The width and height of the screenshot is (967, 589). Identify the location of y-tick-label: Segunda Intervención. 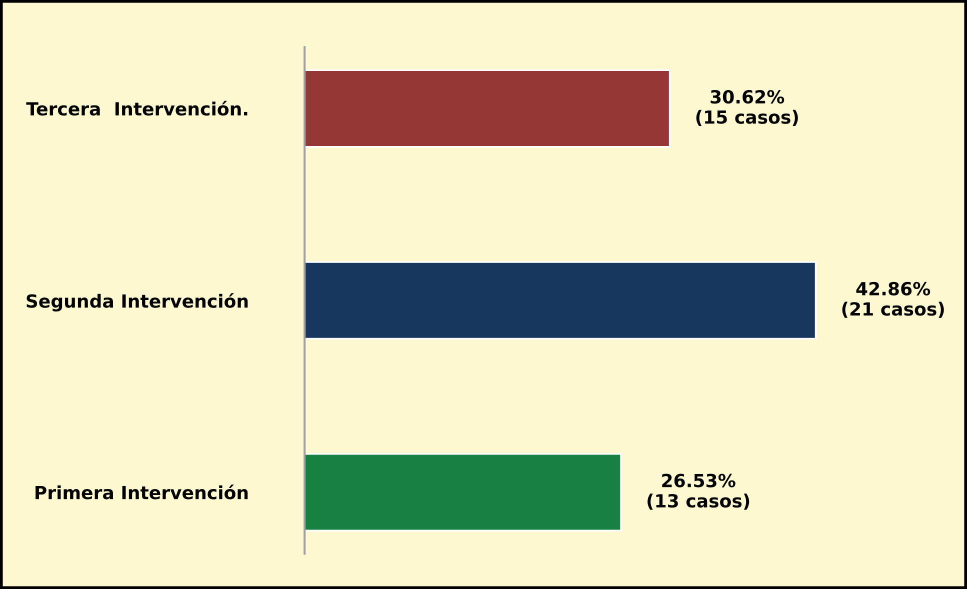
(137, 302).